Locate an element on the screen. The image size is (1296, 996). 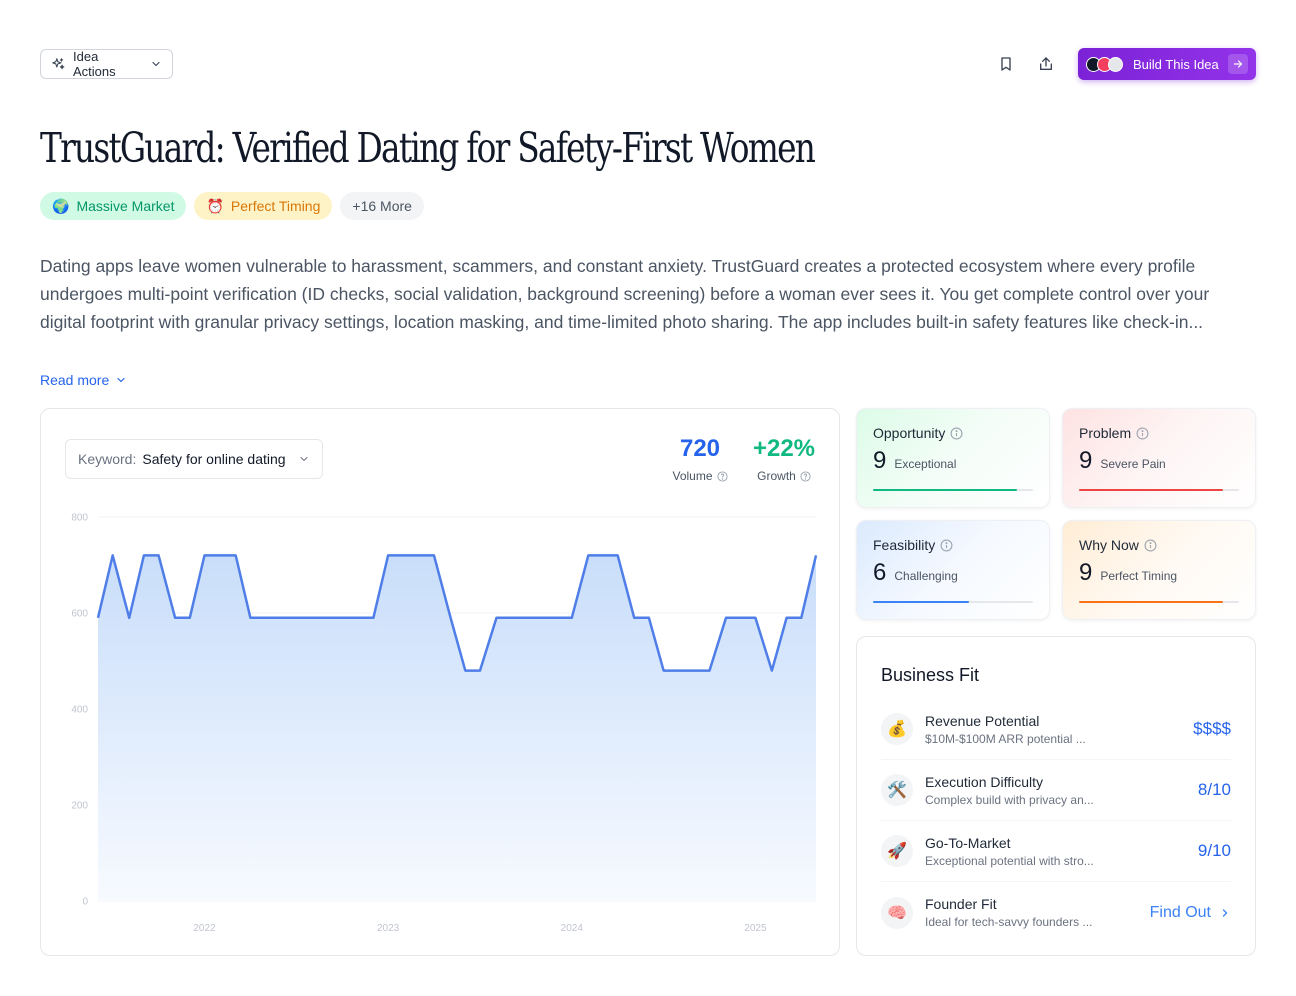
volume-stat: 720 Volume is located at coordinates (700, 459).